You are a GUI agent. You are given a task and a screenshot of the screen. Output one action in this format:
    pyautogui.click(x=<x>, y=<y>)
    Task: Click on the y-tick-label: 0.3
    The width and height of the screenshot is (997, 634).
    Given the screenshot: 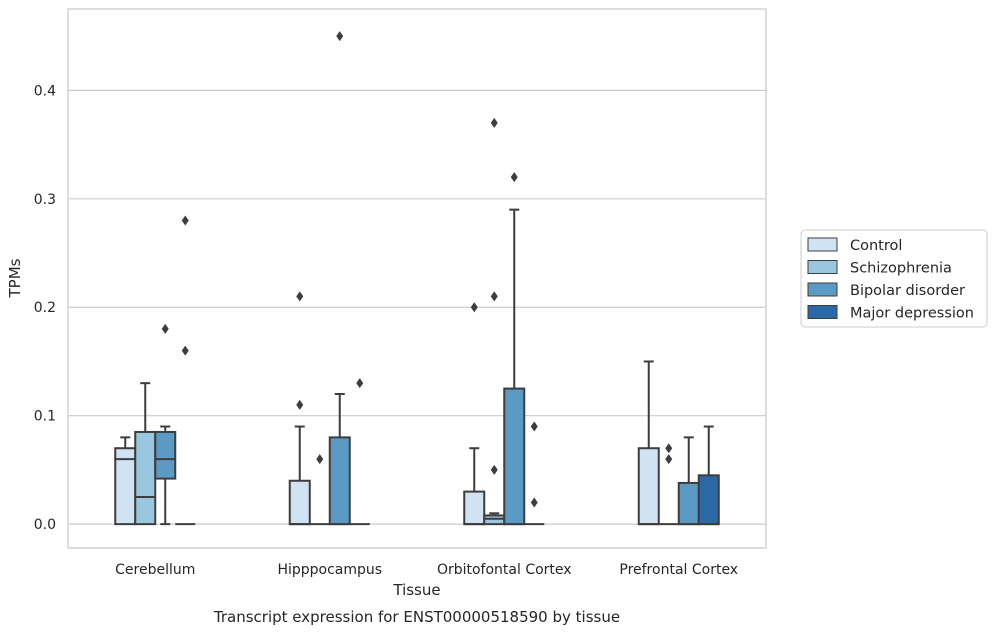 What is the action you would take?
    pyautogui.click(x=45, y=200)
    